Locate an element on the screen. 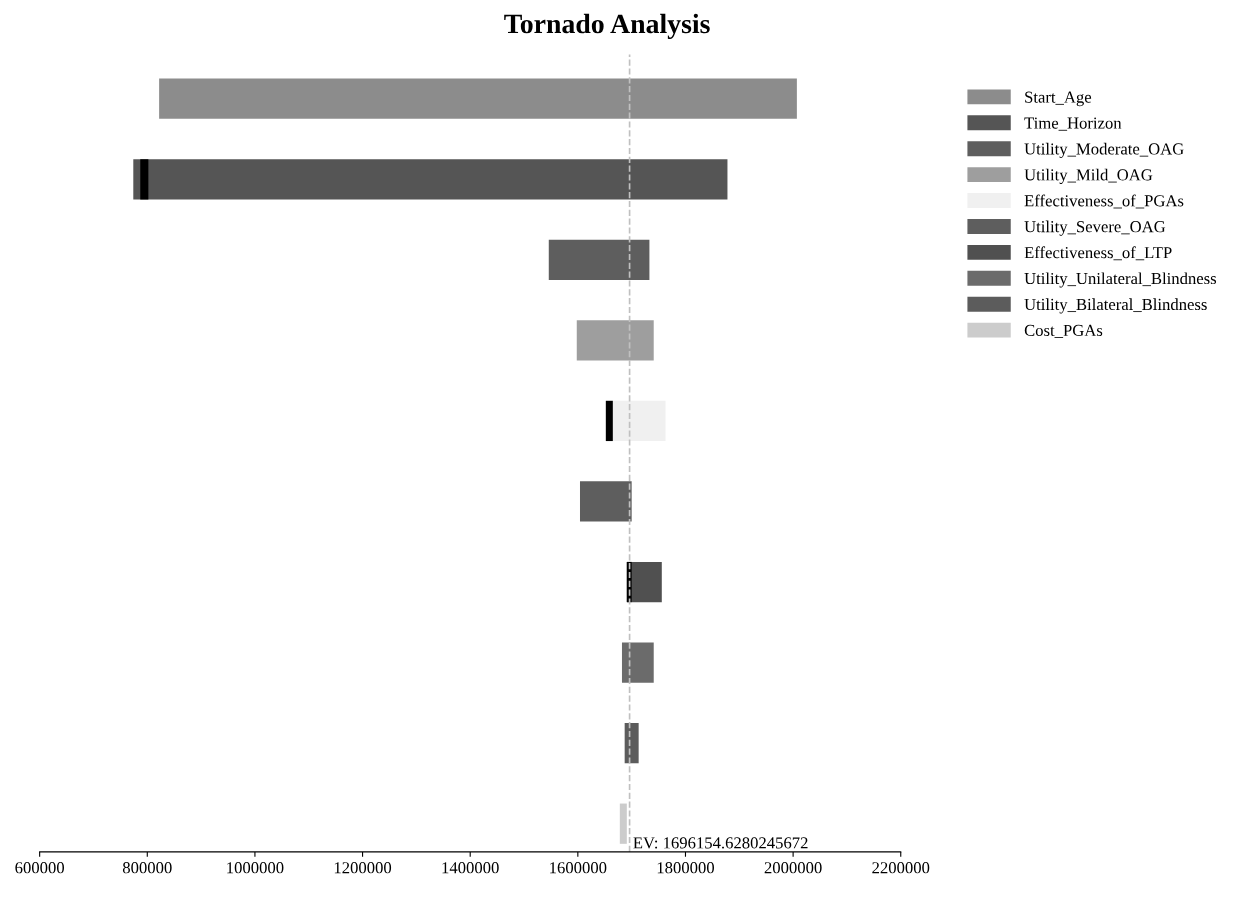 Image resolution: width=1239 pixels, height=916 pixels. legend-label: Utility_Unilateral_Blindness is located at coordinates (1120, 280).